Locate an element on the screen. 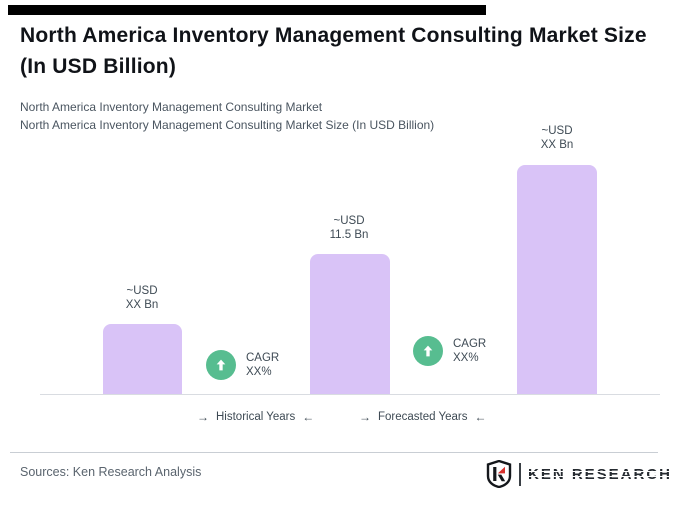  historical-years-text: Historical Years is located at coordinates (256, 417).